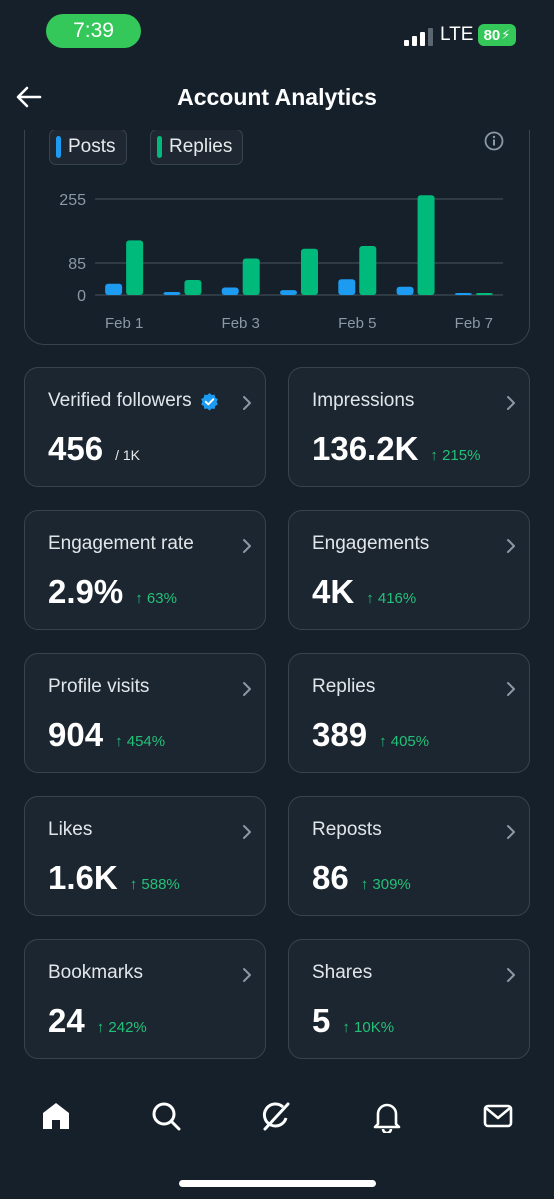 The image size is (554, 1199). What do you see at coordinates (409, 570) in the screenshot?
I see `stat-card-engagements: Engagements 4K ↑ 416%` at bounding box center [409, 570].